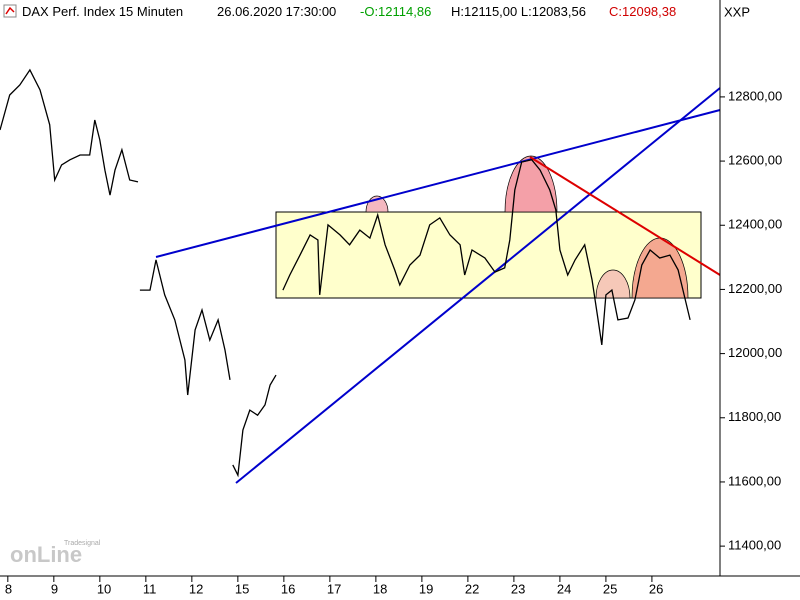  I want to click on chart-icon-line, so click(10, 10).